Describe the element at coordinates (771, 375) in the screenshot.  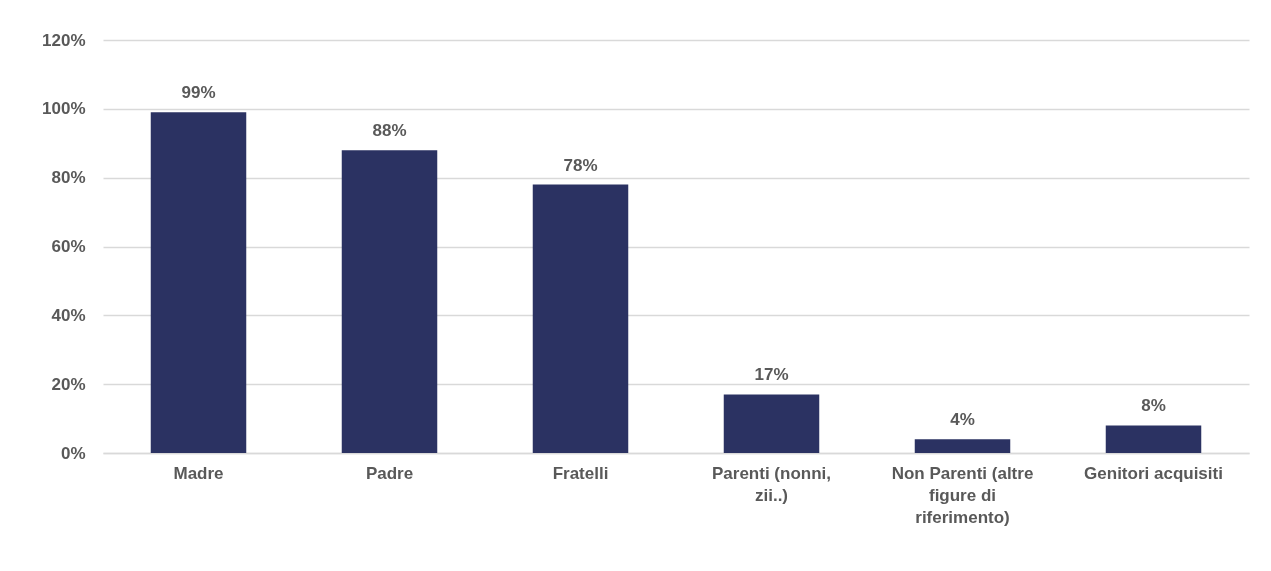
I see `data-label: 17%` at that location.